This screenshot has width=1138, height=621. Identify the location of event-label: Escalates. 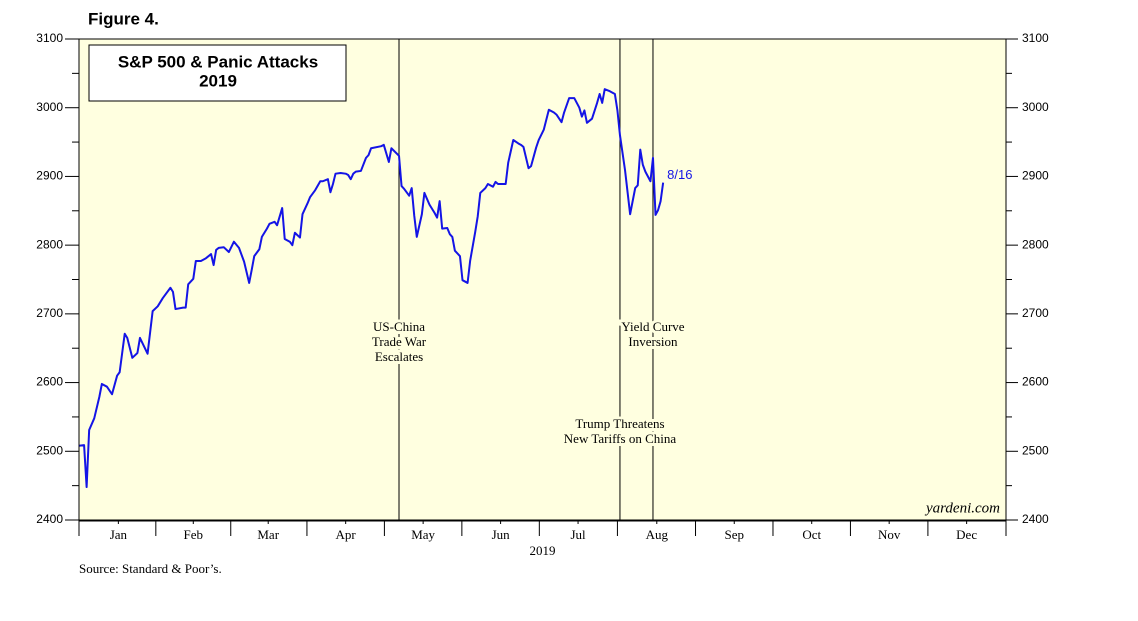
(399, 356).